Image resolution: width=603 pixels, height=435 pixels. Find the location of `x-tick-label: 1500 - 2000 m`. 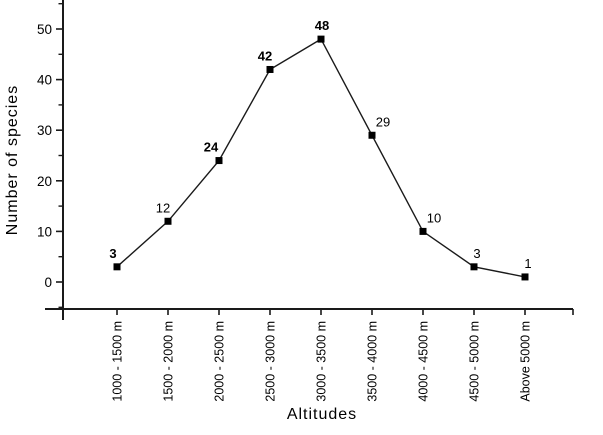

x-tick-label: 1500 - 2000 m is located at coordinates (169, 361).